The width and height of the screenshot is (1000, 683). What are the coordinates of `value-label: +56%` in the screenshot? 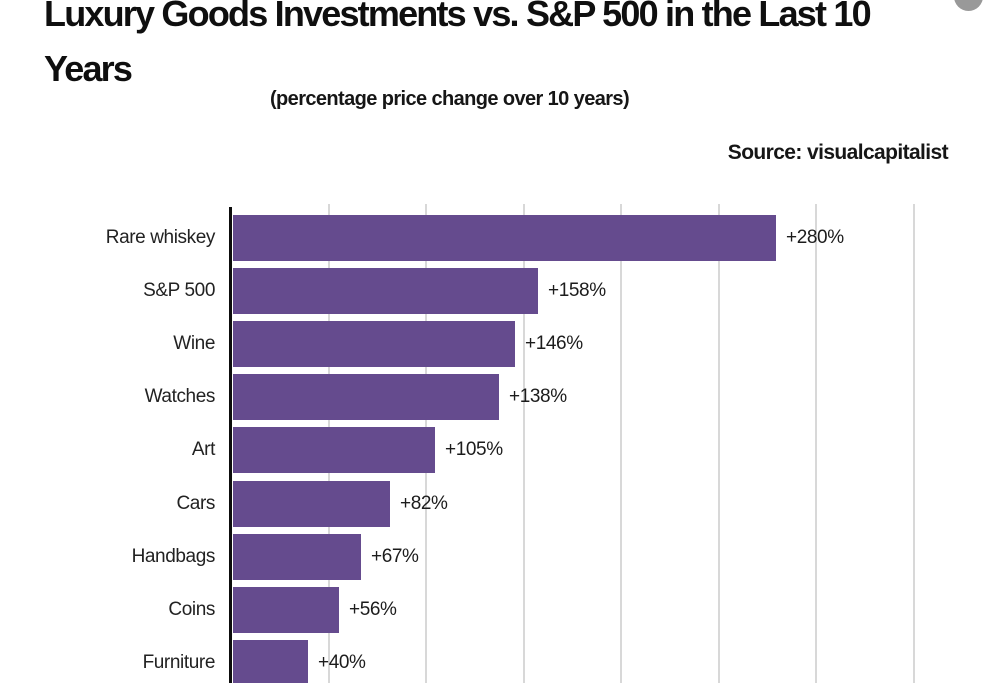 It's located at (373, 609).